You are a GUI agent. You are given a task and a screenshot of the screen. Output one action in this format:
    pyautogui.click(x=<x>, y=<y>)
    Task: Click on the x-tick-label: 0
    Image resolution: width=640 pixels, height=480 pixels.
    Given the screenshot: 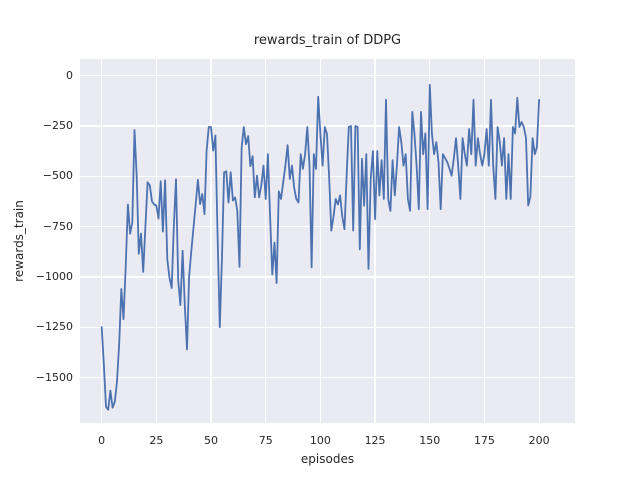 What is the action you would take?
    pyautogui.click(x=102, y=440)
    